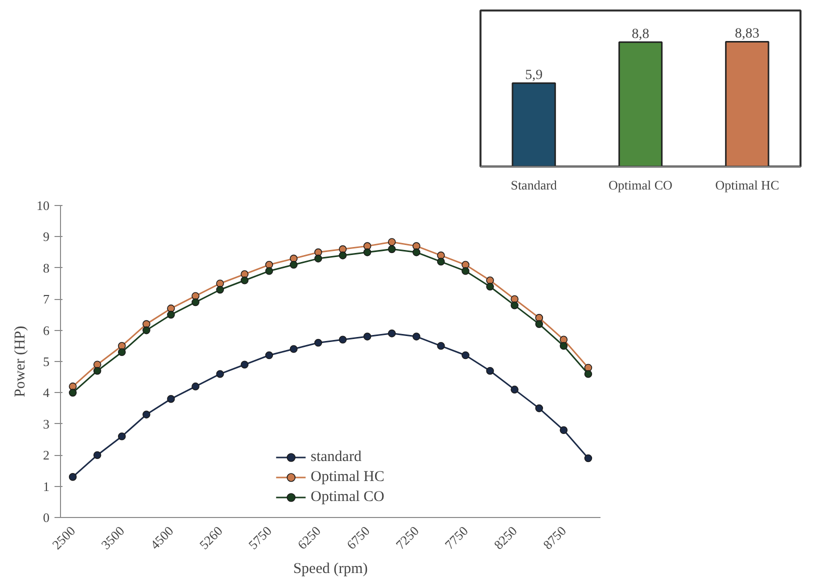 Image resolution: width=813 pixels, height=583 pixels. Describe the element at coordinates (640, 185) in the screenshot. I see `x-tick-label: Optimal CO` at that location.